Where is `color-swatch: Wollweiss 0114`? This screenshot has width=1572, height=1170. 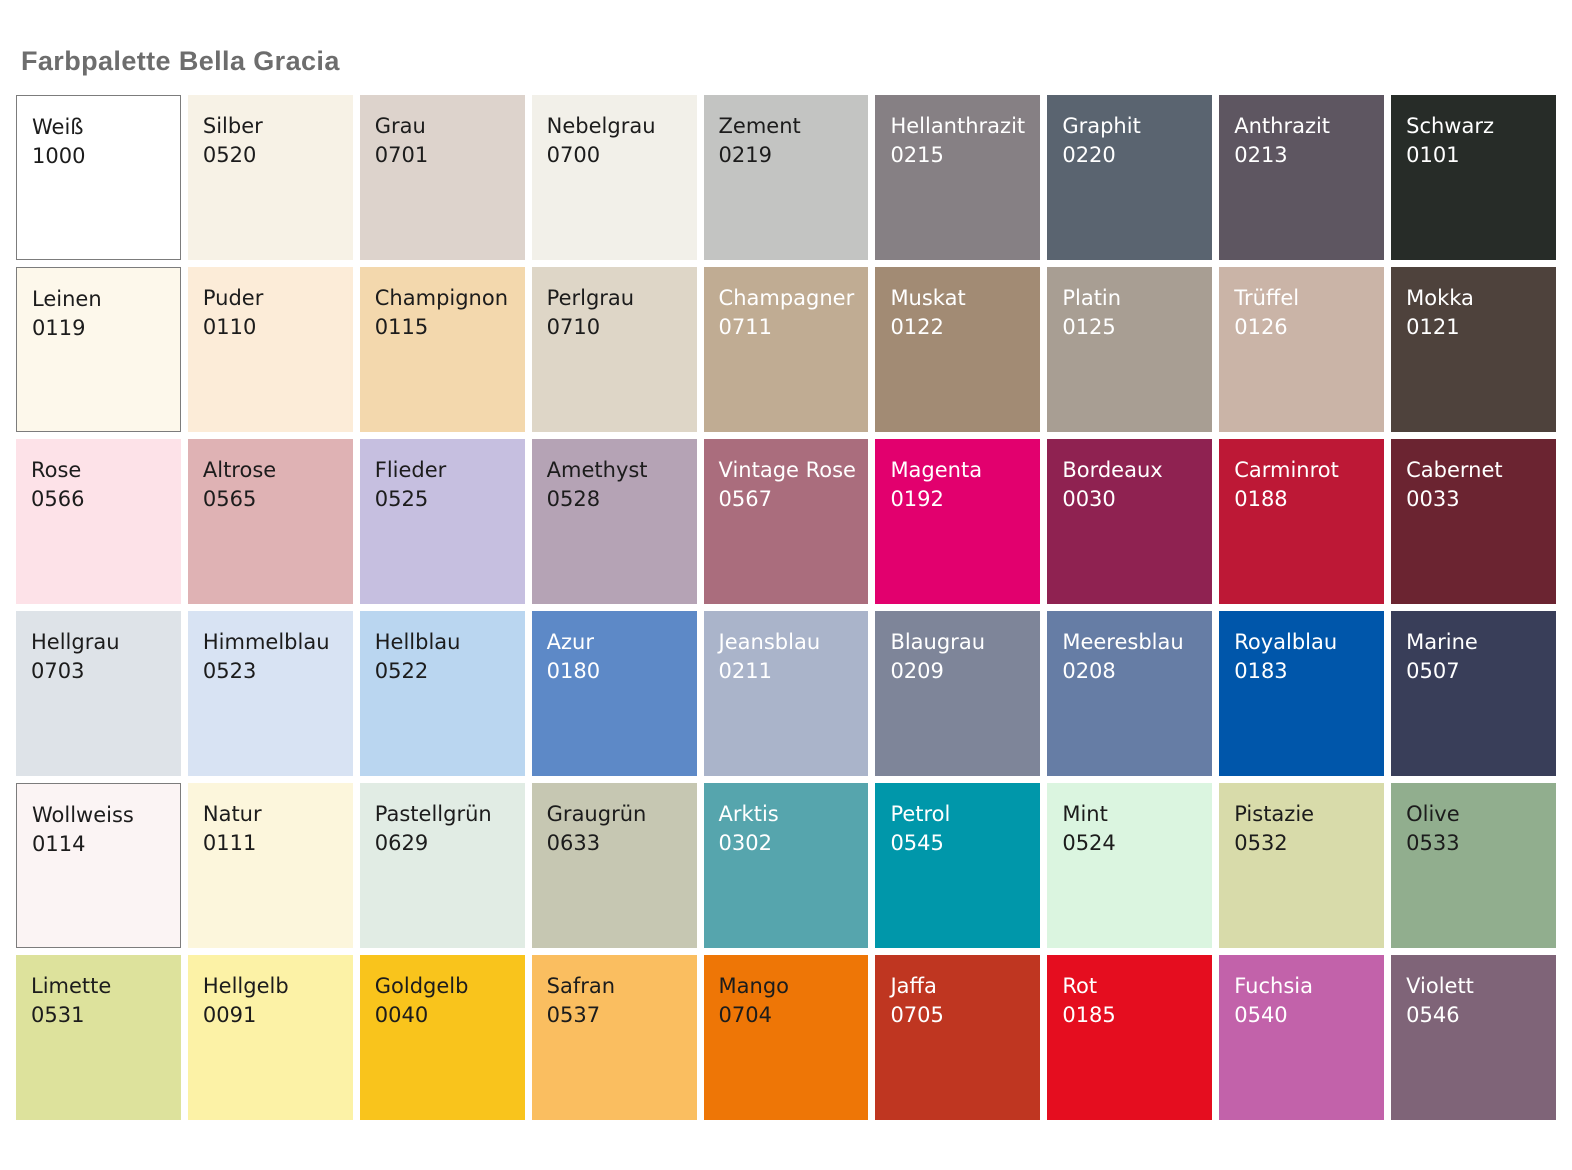
color-swatch: Wollweiss 0114 is located at coordinates (98, 865).